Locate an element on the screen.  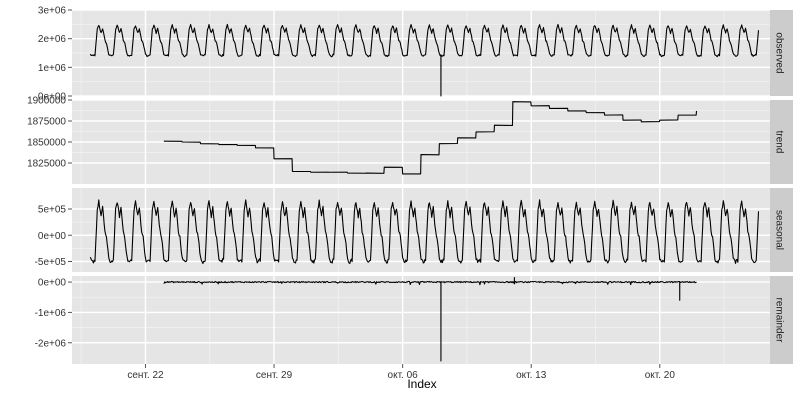
y-tick-label: 2e+06 is located at coordinates (52, 39).